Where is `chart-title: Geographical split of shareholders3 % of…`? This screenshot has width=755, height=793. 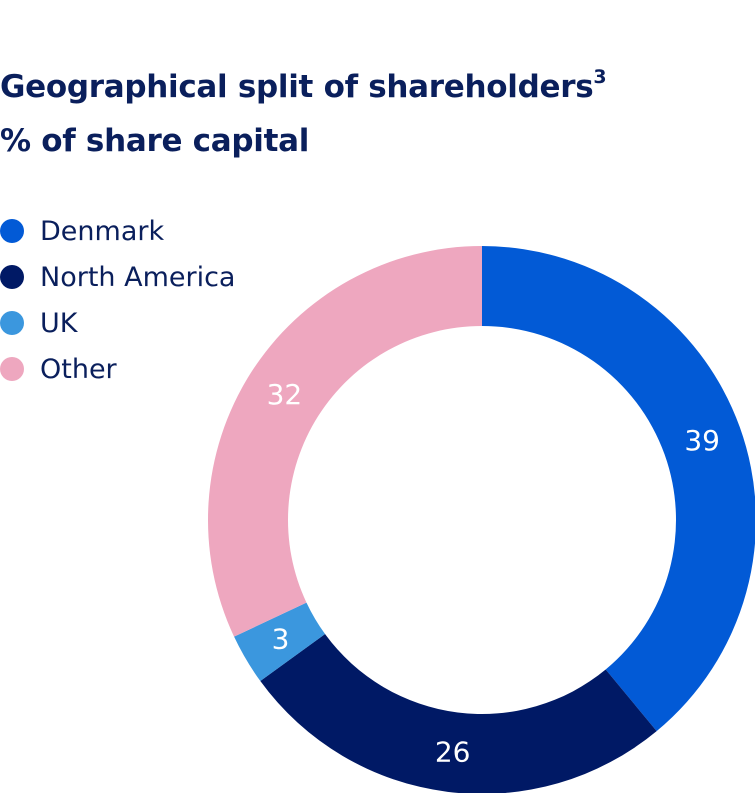
chart-title: Geographical split of shareholders3 % of… is located at coordinates (303, 114).